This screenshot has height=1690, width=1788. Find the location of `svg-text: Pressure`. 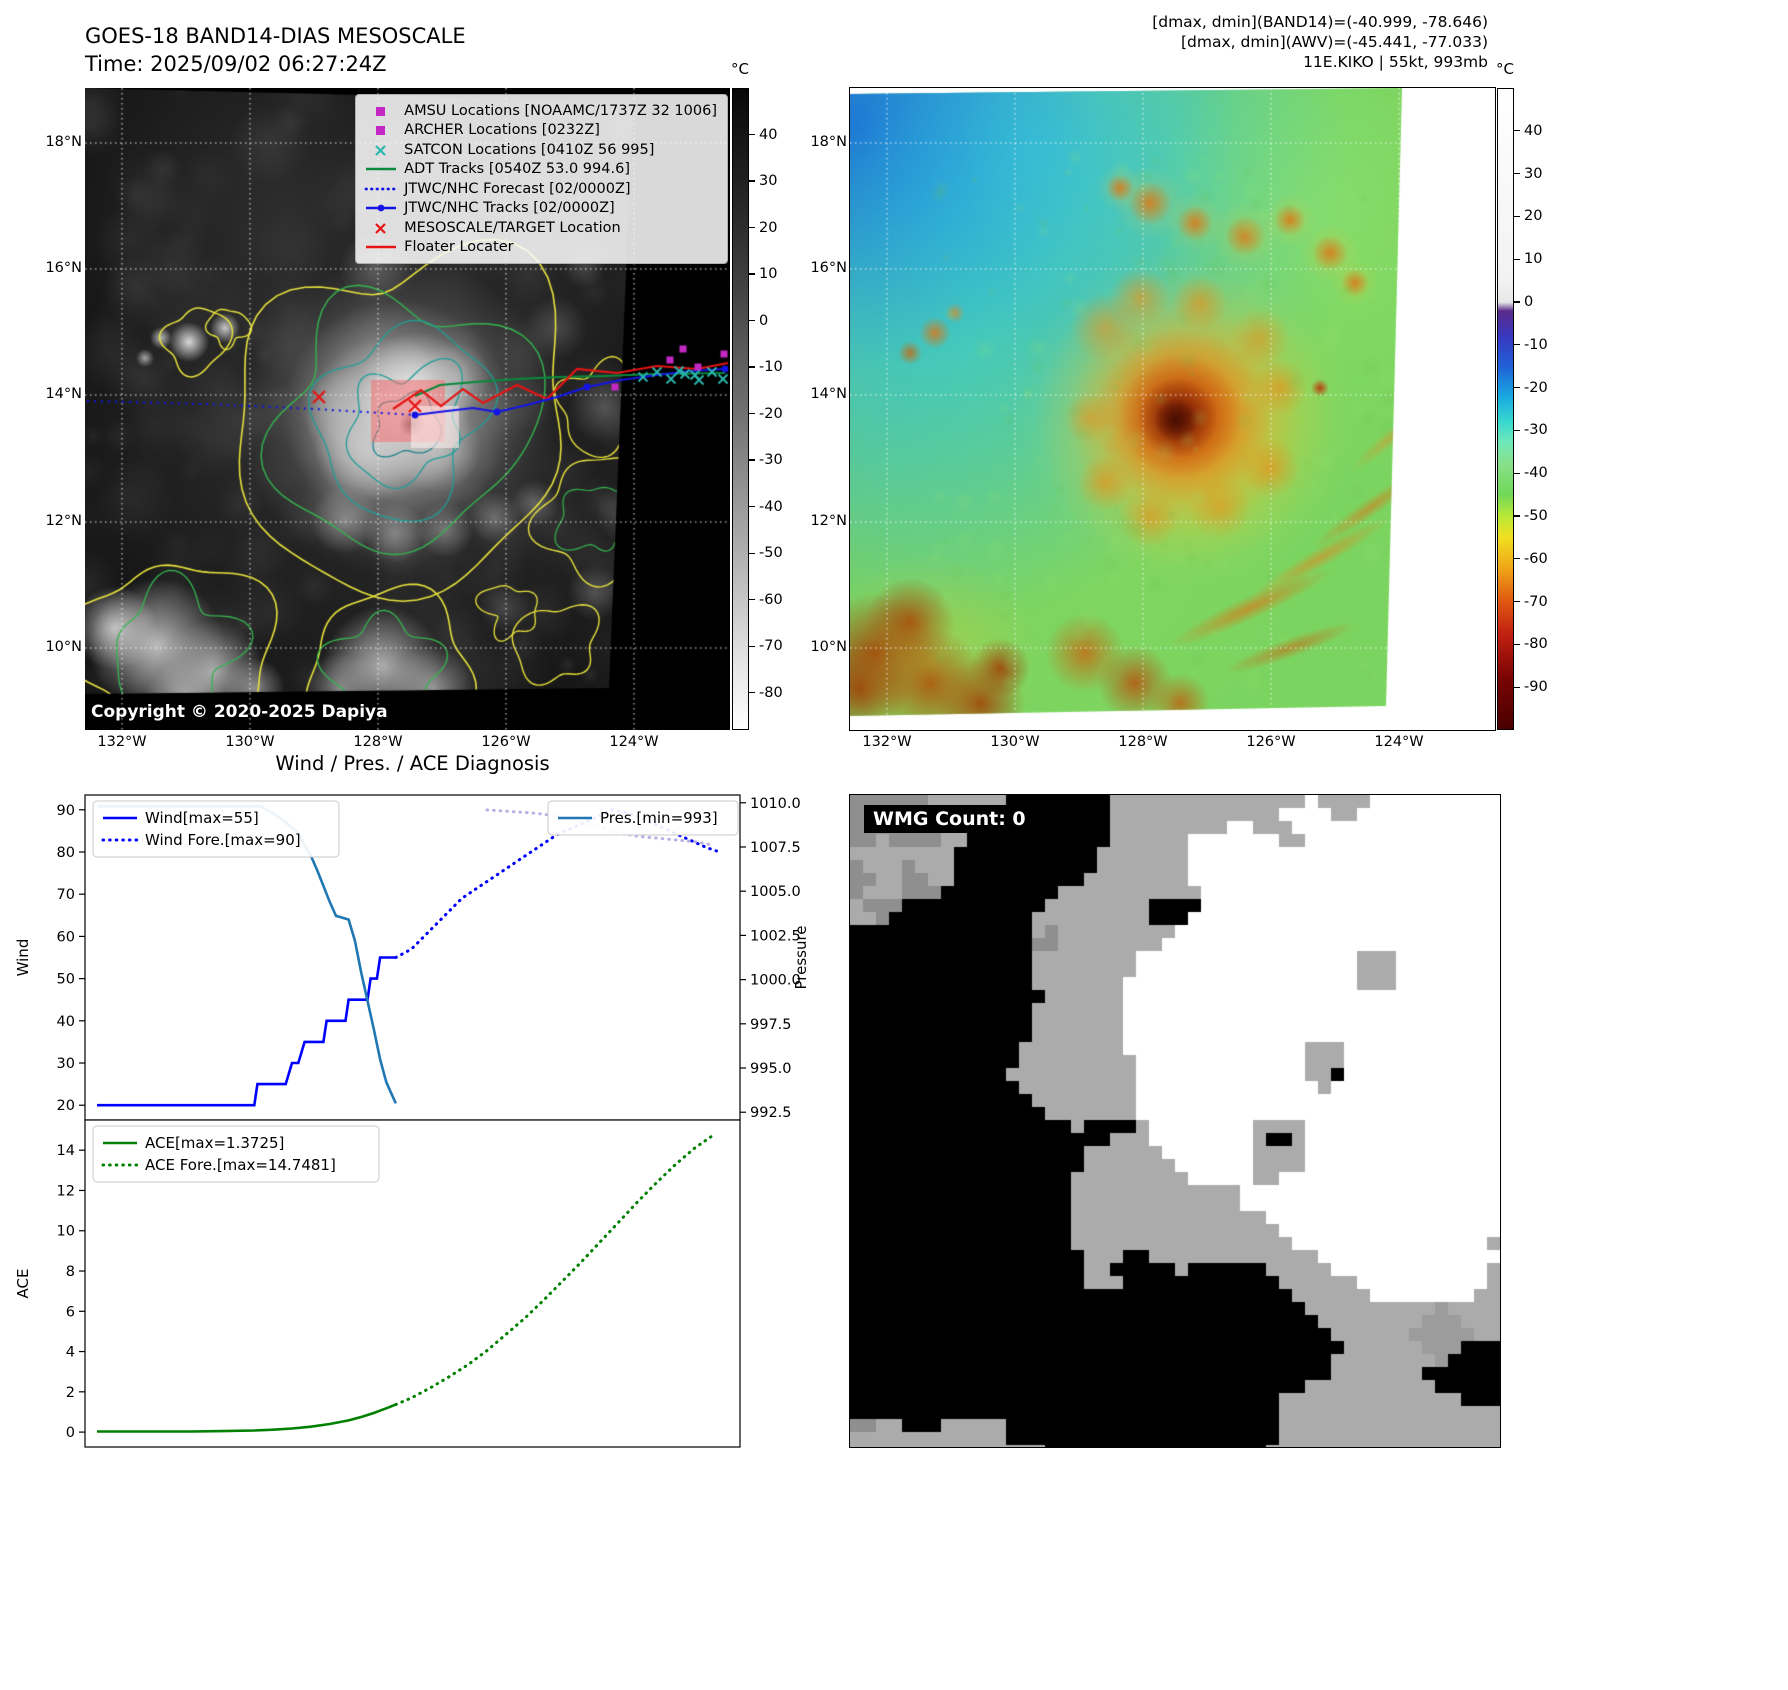

svg-text: Pressure is located at coordinates (801, 957).